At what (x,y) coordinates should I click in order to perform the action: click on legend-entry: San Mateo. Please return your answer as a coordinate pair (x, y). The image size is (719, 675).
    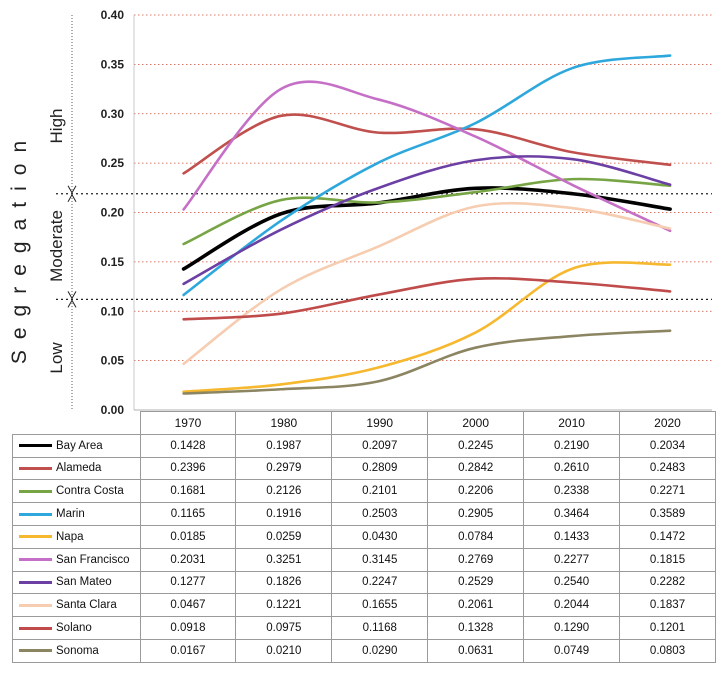
    Looking at the image, I should click on (76, 582).